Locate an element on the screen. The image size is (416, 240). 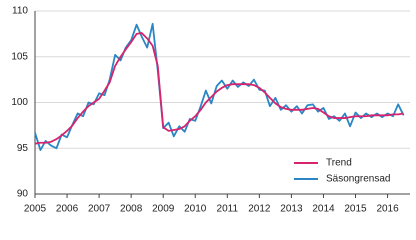
y-tick-label: 105 is located at coordinates (19, 56).